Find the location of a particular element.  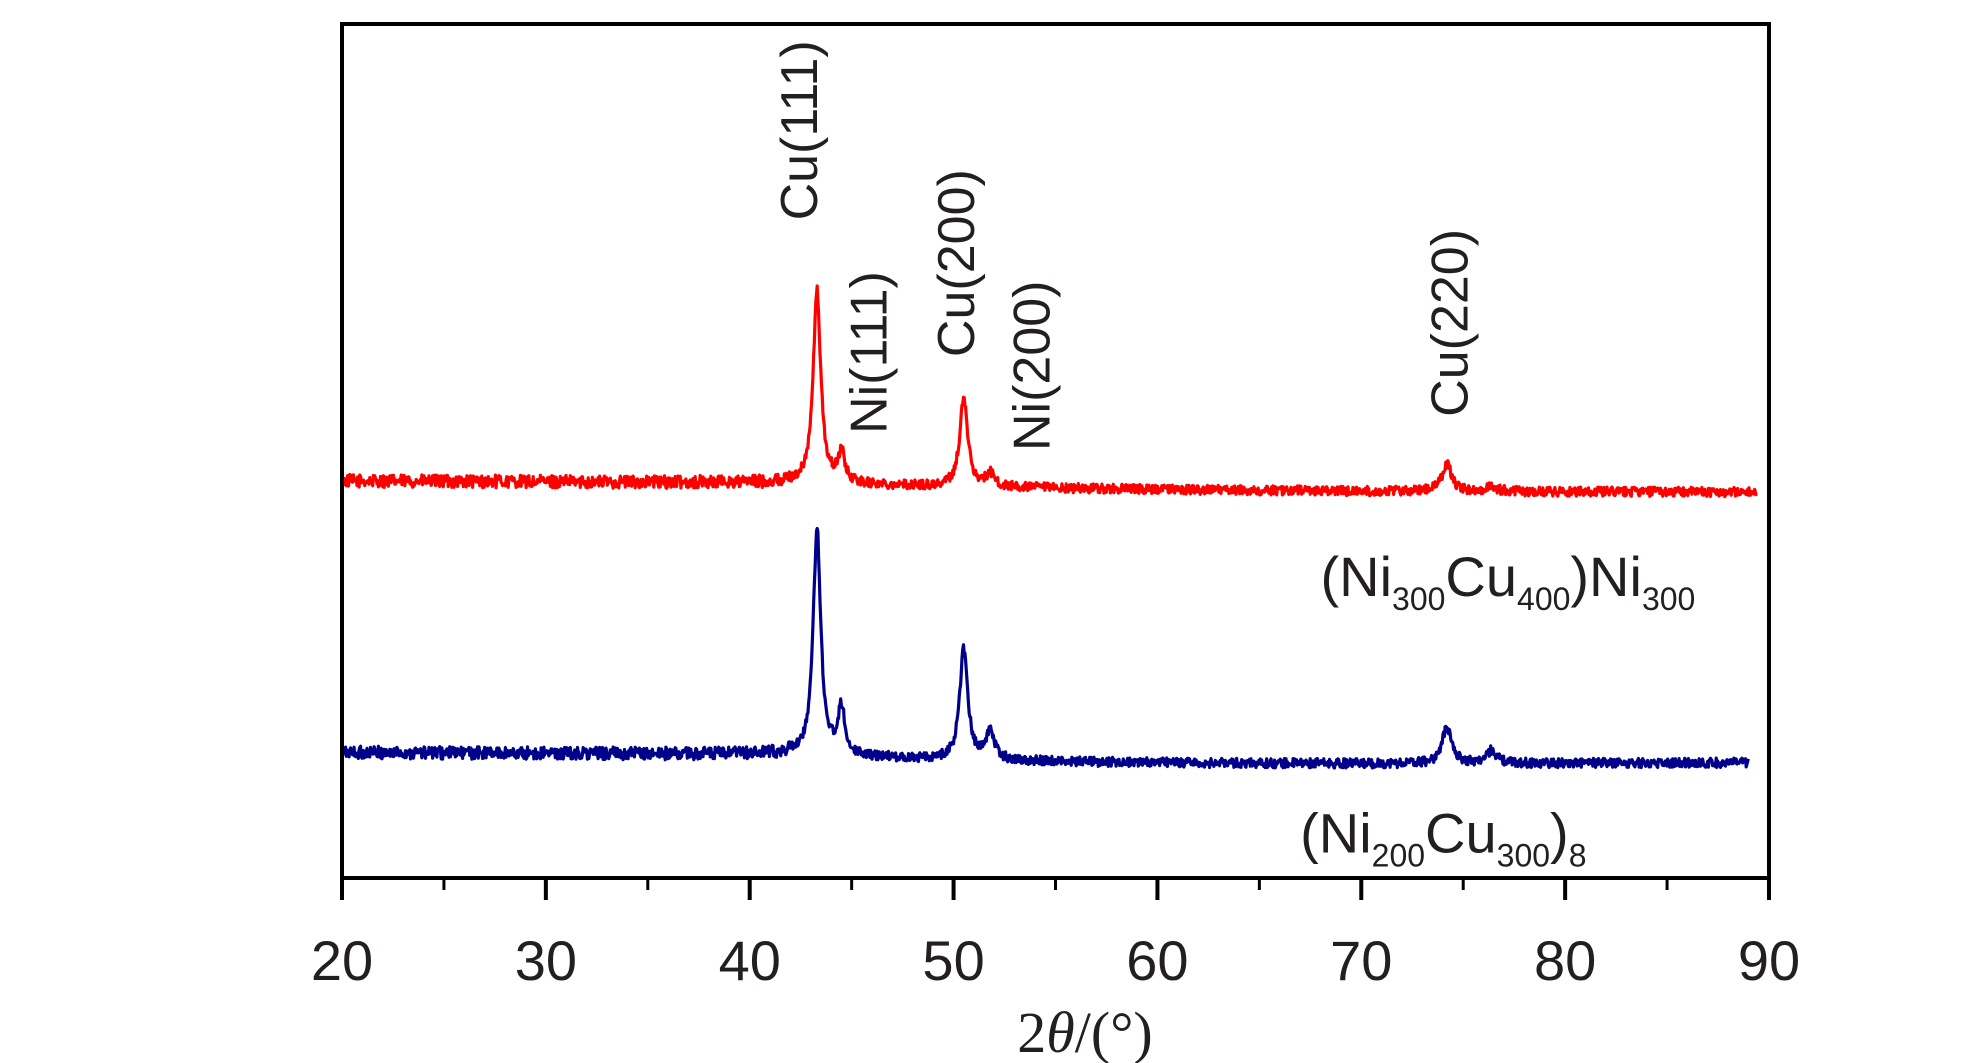

x-axis-title-coef: 2 is located at coordinates (1031, 1031).